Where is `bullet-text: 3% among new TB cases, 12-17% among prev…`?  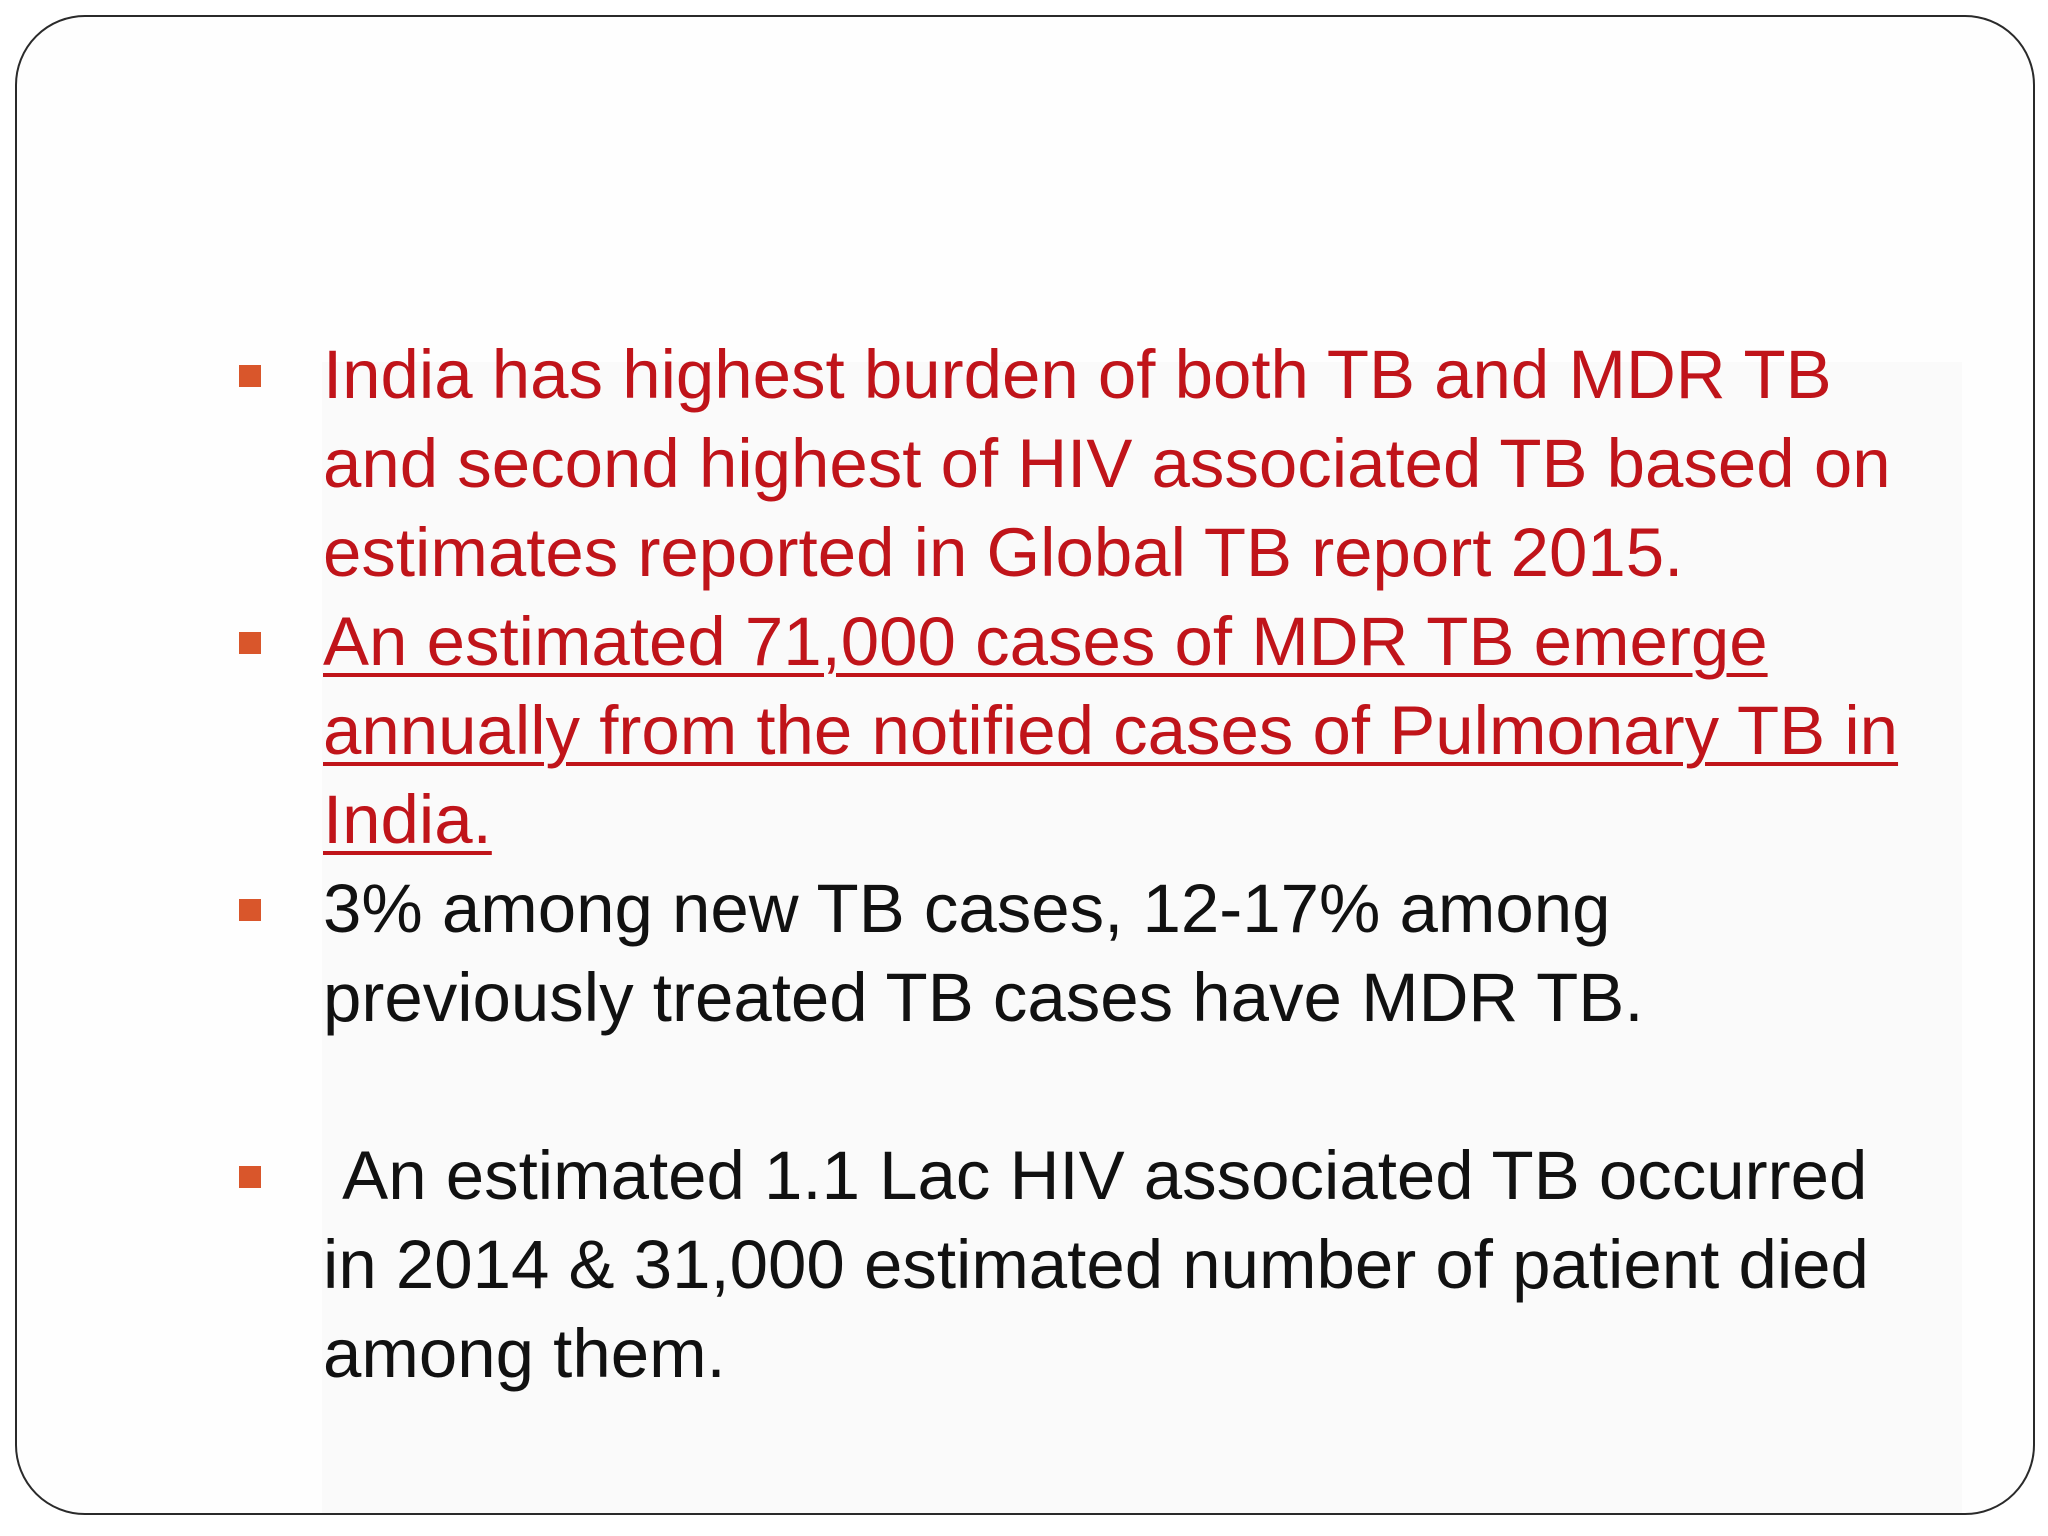 bullet-text: 3% among new TB cases, 12-17% among prev… is located at coordinates (983, 953).